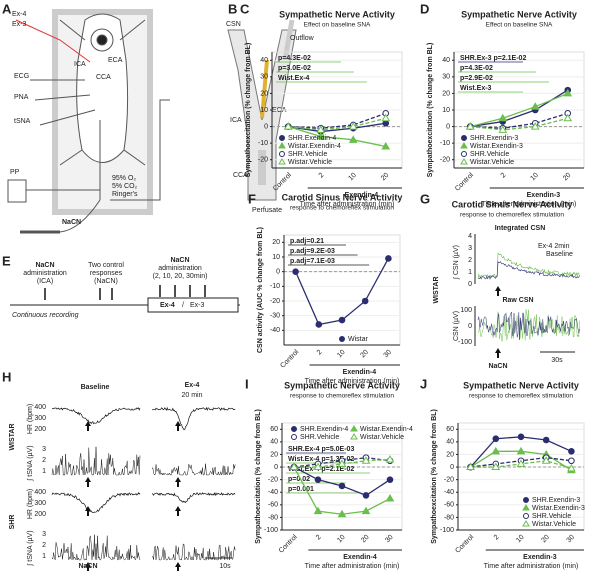 This screenshot has height=571, width=600. Describe the element at coordinates (337, 25) in the screenshot. I see `chart-subtitle: Effect on baseline SNA` at that location.